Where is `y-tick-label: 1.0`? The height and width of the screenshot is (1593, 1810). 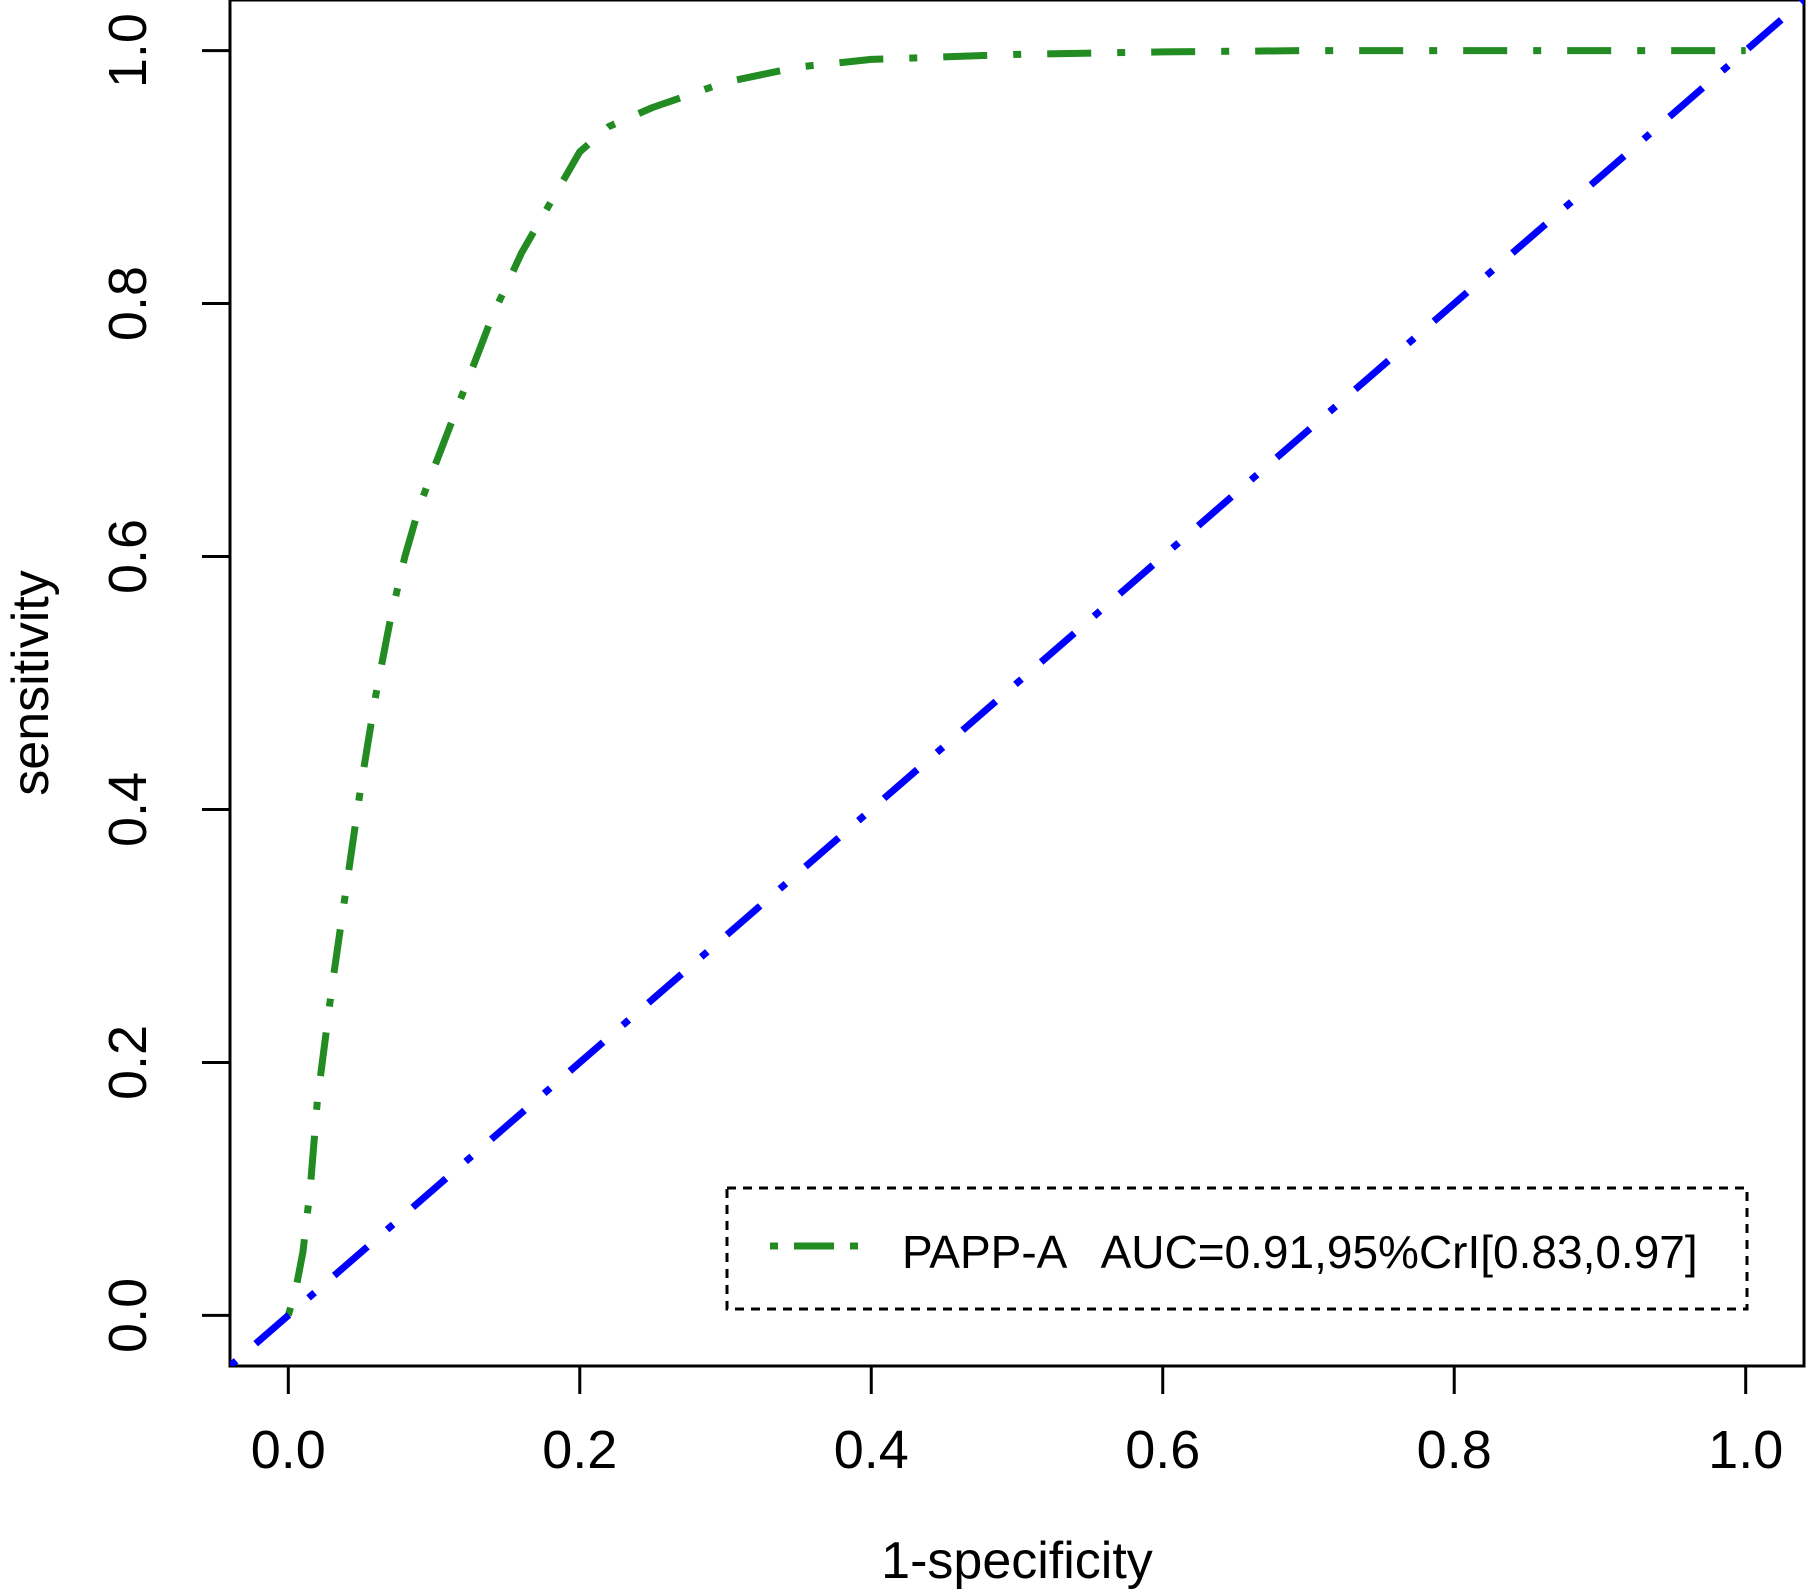
y-tick-label: 1.0 is located at coordinates (128, 50).